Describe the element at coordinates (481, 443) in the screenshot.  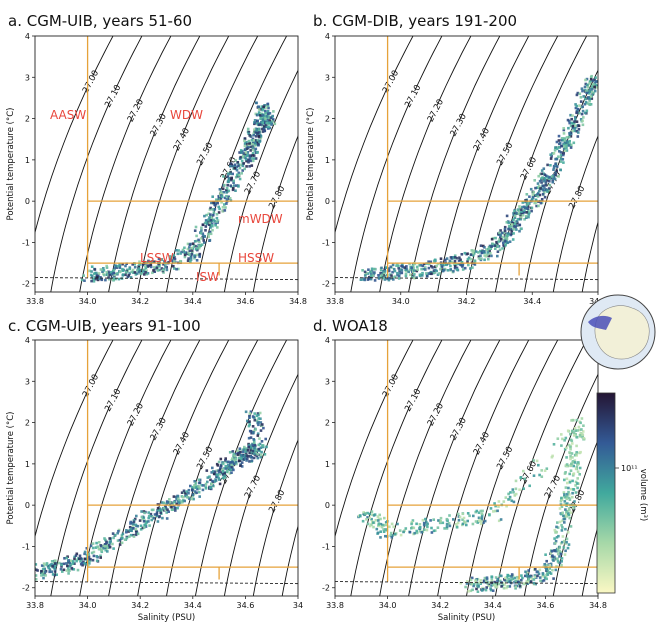
I see `isopycnal-label-bg` at that location.